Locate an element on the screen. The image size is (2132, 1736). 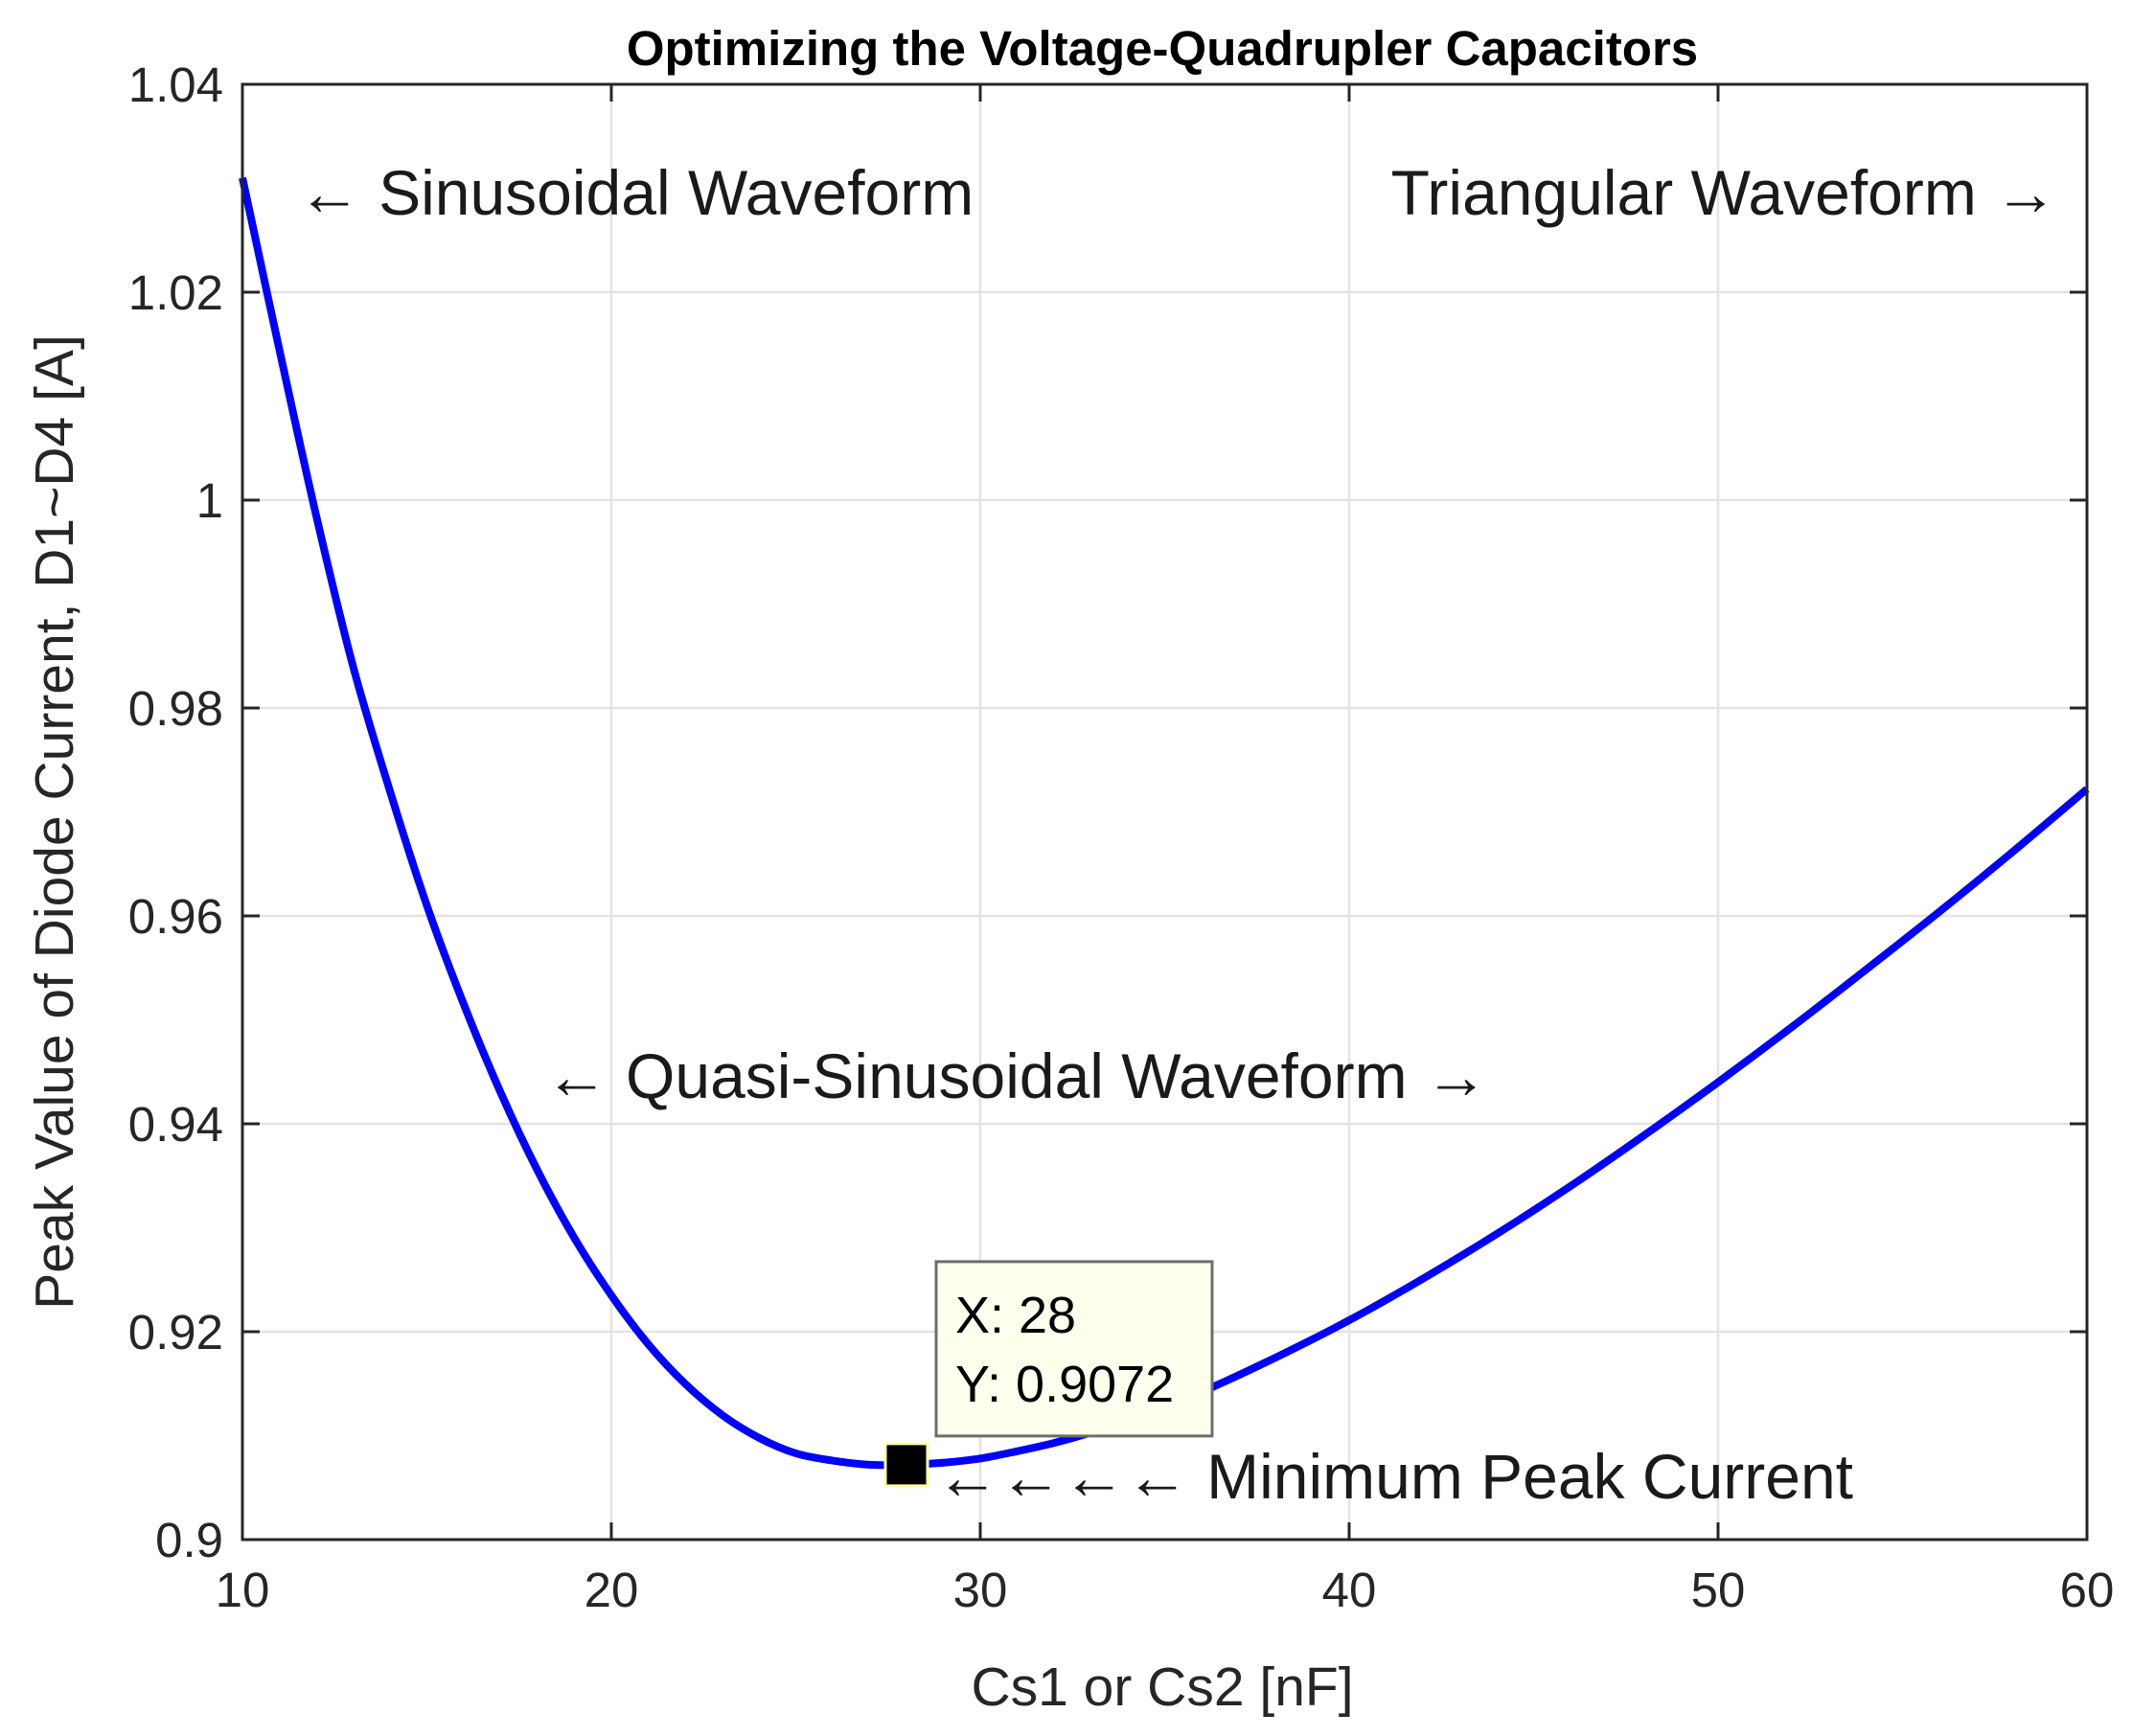
y-tick-label: 0.96 is located at coordinates (175, 917).